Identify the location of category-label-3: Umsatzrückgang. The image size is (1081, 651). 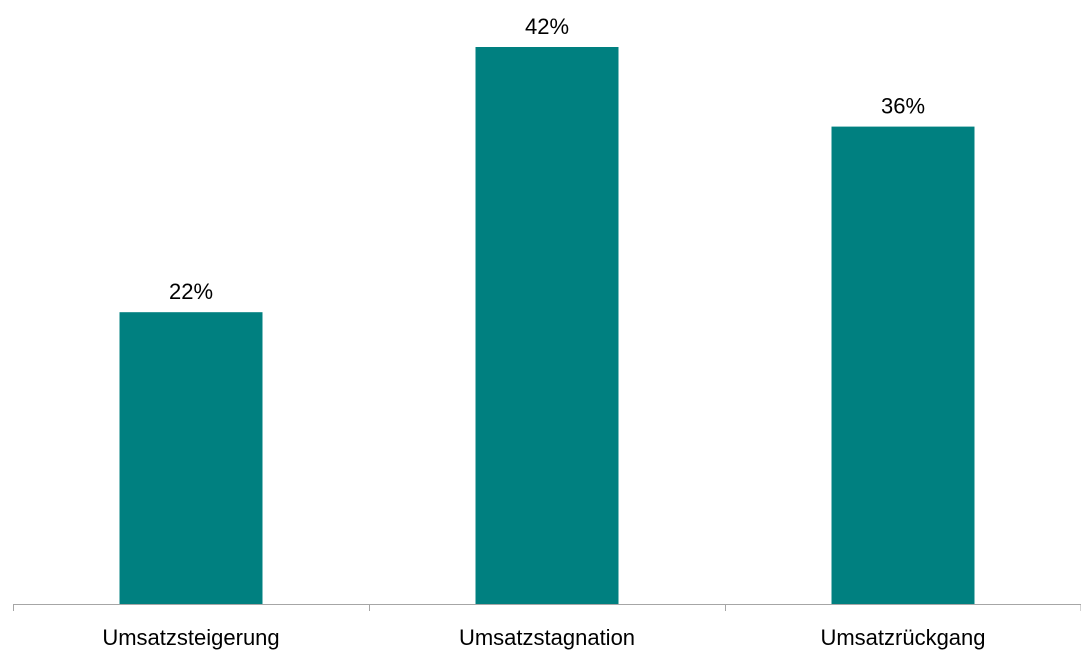
(902, 637).